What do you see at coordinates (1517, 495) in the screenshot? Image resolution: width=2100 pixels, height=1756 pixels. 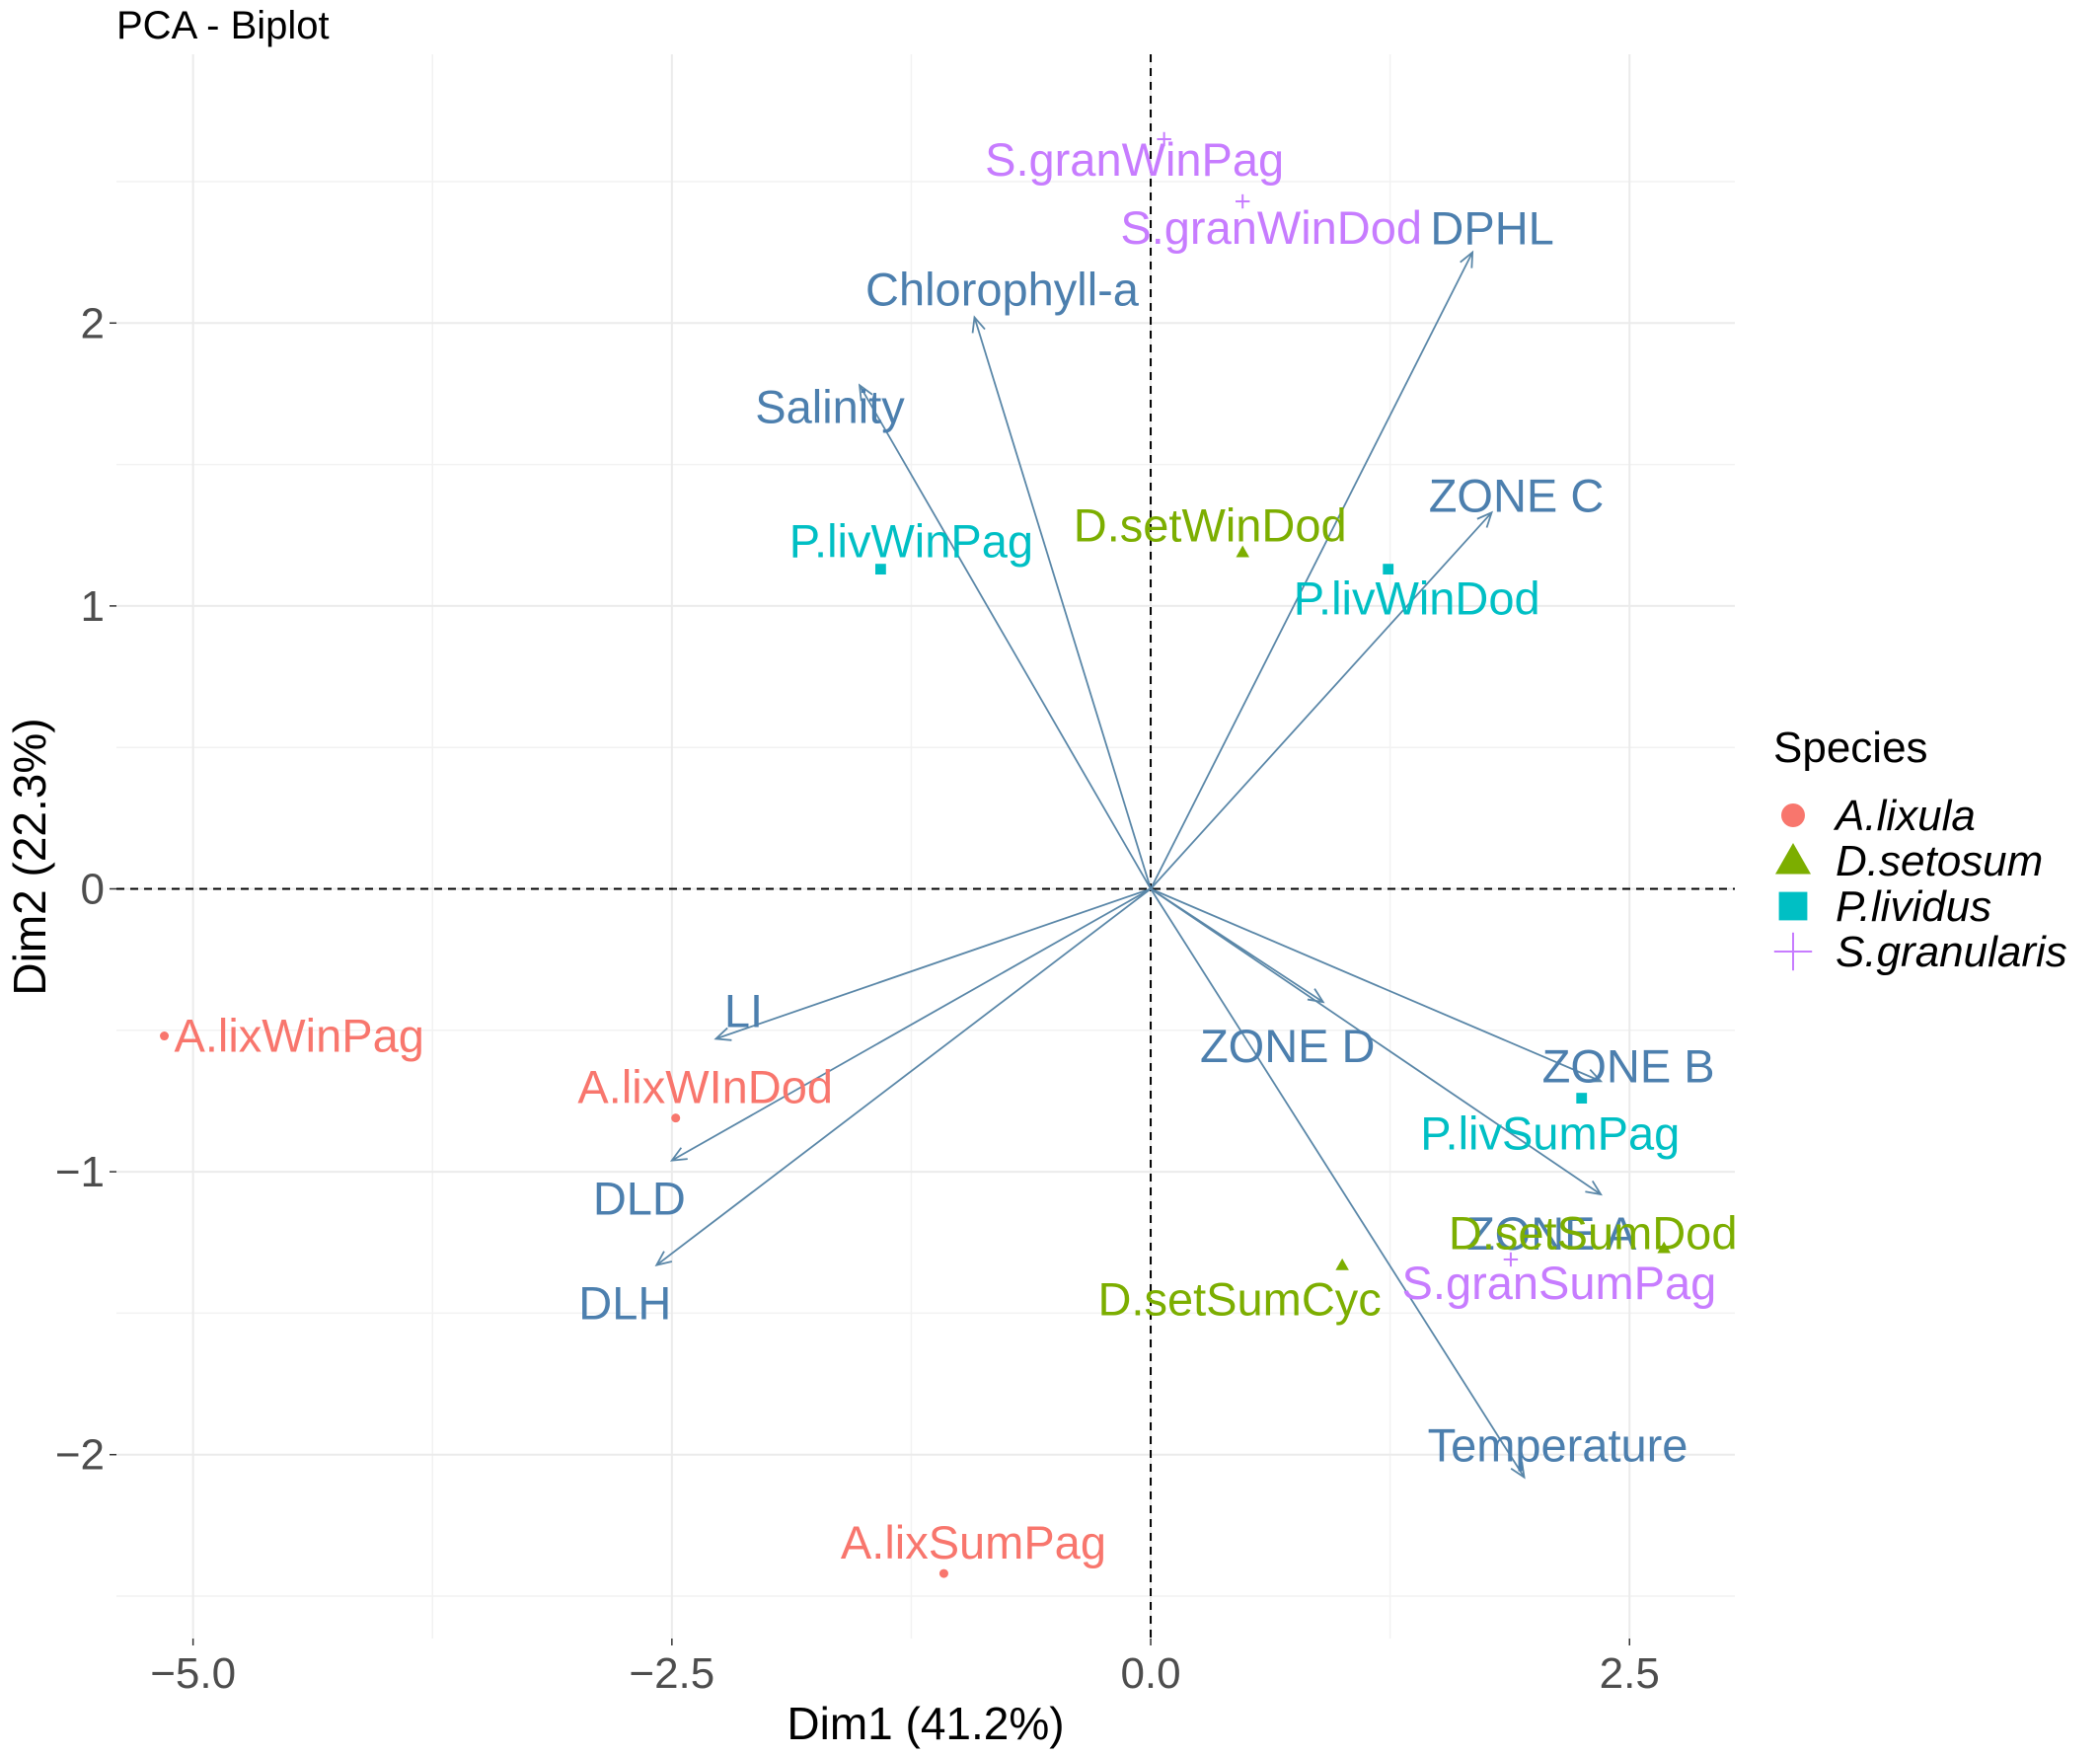 I see `variable-label: ZONE C` at bounding box center [1517, 495].